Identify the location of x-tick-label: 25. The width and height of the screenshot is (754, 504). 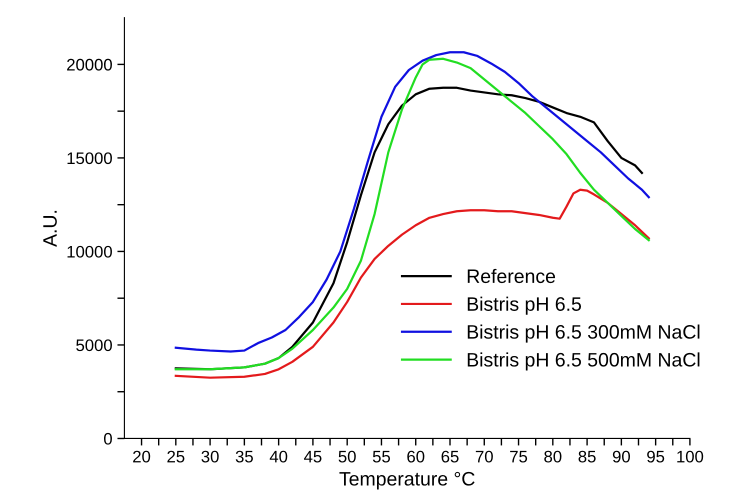
(175, 456).